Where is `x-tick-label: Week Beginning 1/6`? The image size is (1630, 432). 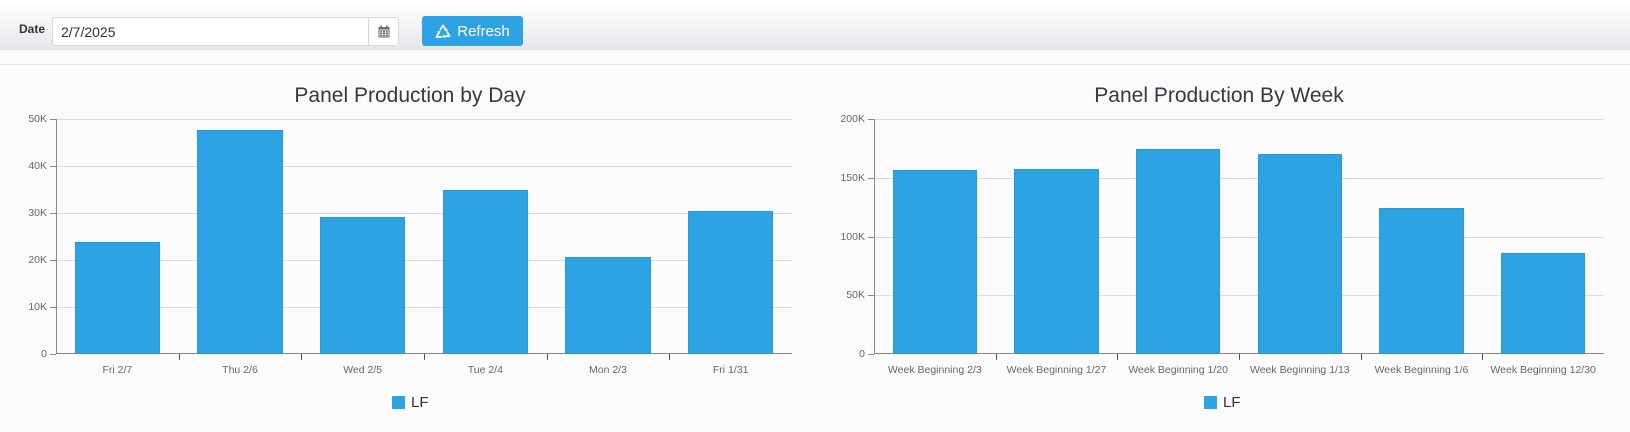 x-tick-label: Week Beginning 1/6 is located at coordinates (1421, 370).